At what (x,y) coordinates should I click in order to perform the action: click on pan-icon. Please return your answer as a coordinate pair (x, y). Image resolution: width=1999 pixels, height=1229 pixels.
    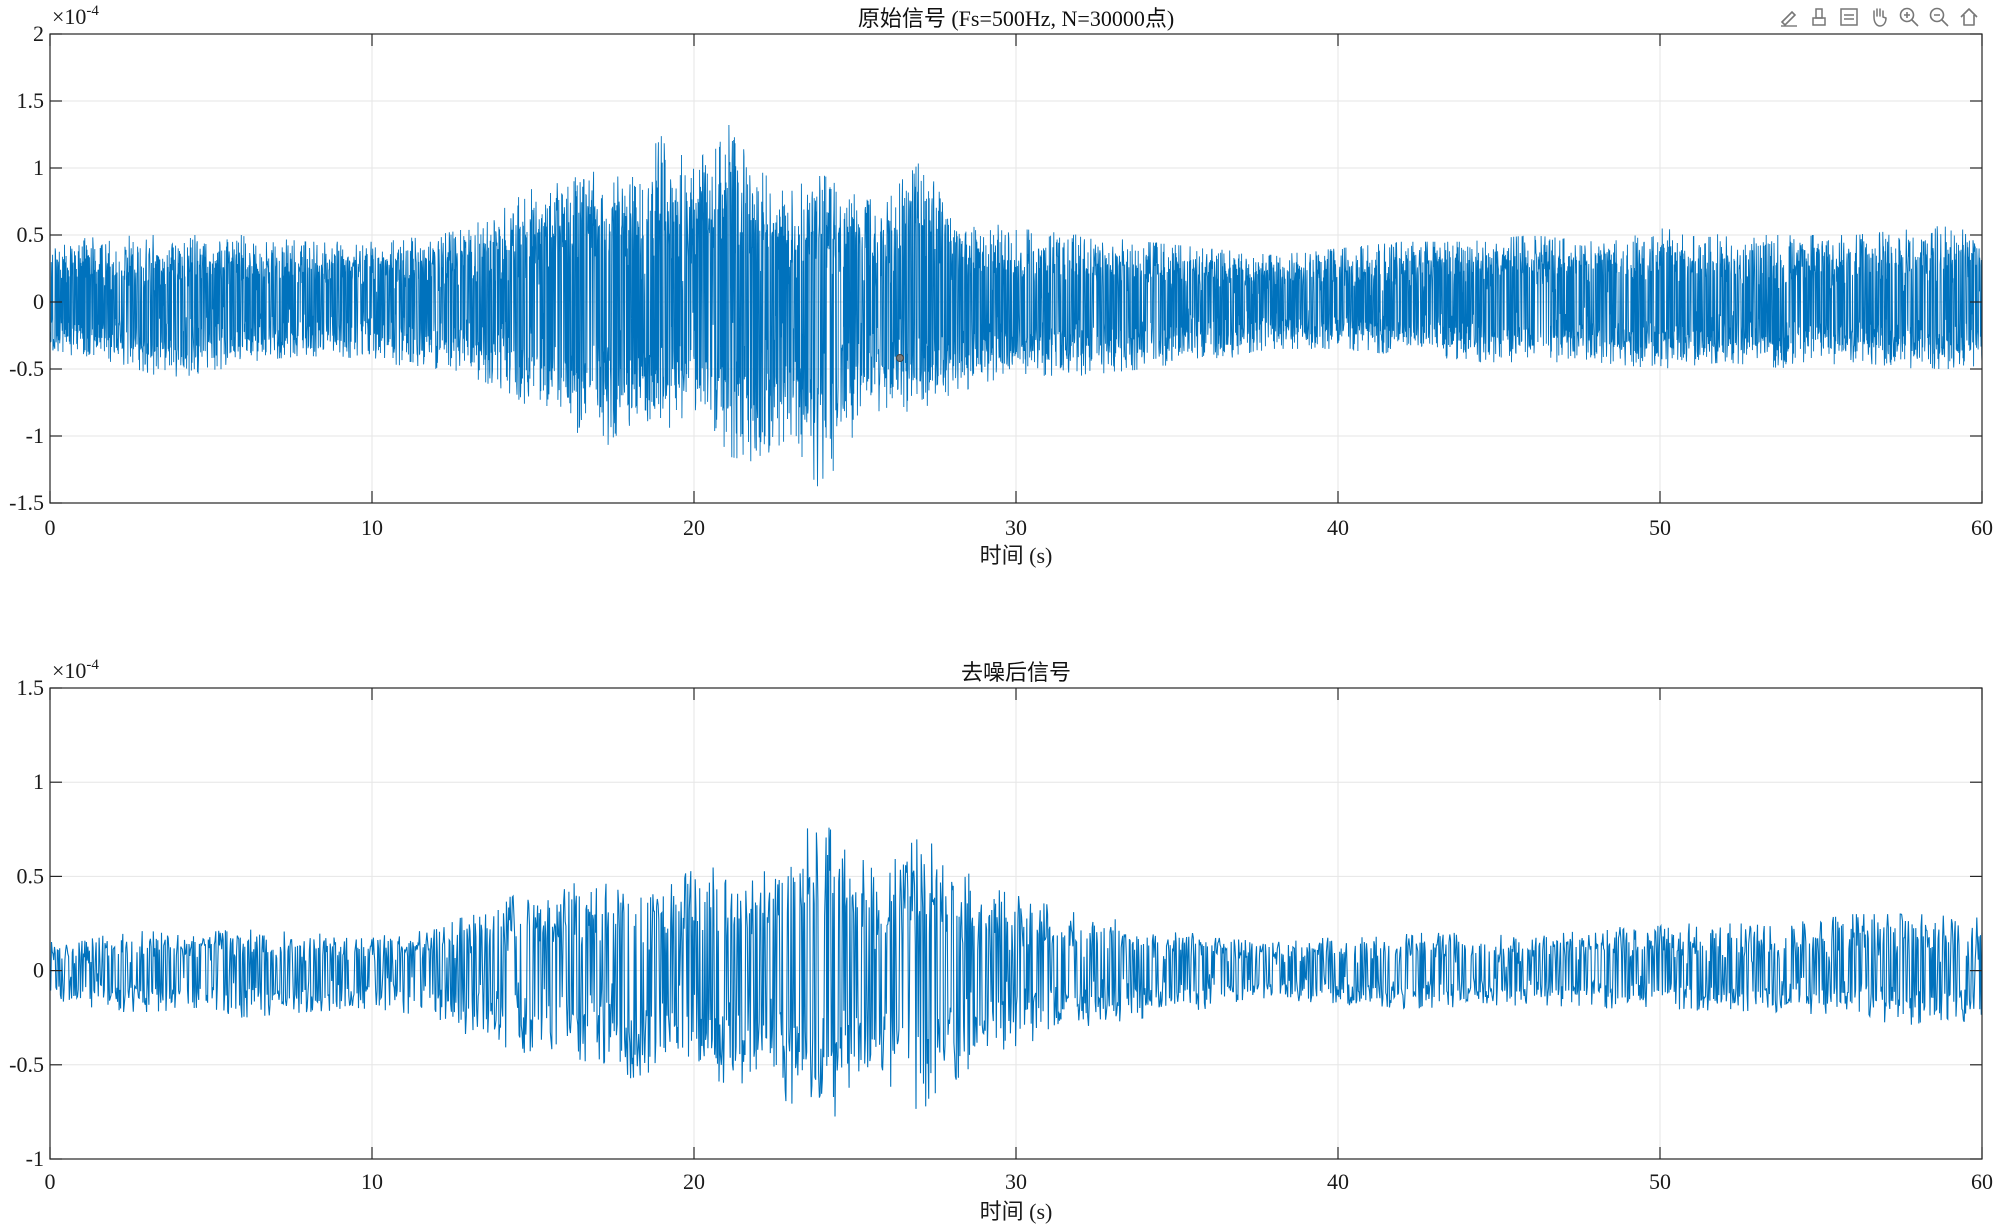
    Looking at the image, I should click on (1879, 17).